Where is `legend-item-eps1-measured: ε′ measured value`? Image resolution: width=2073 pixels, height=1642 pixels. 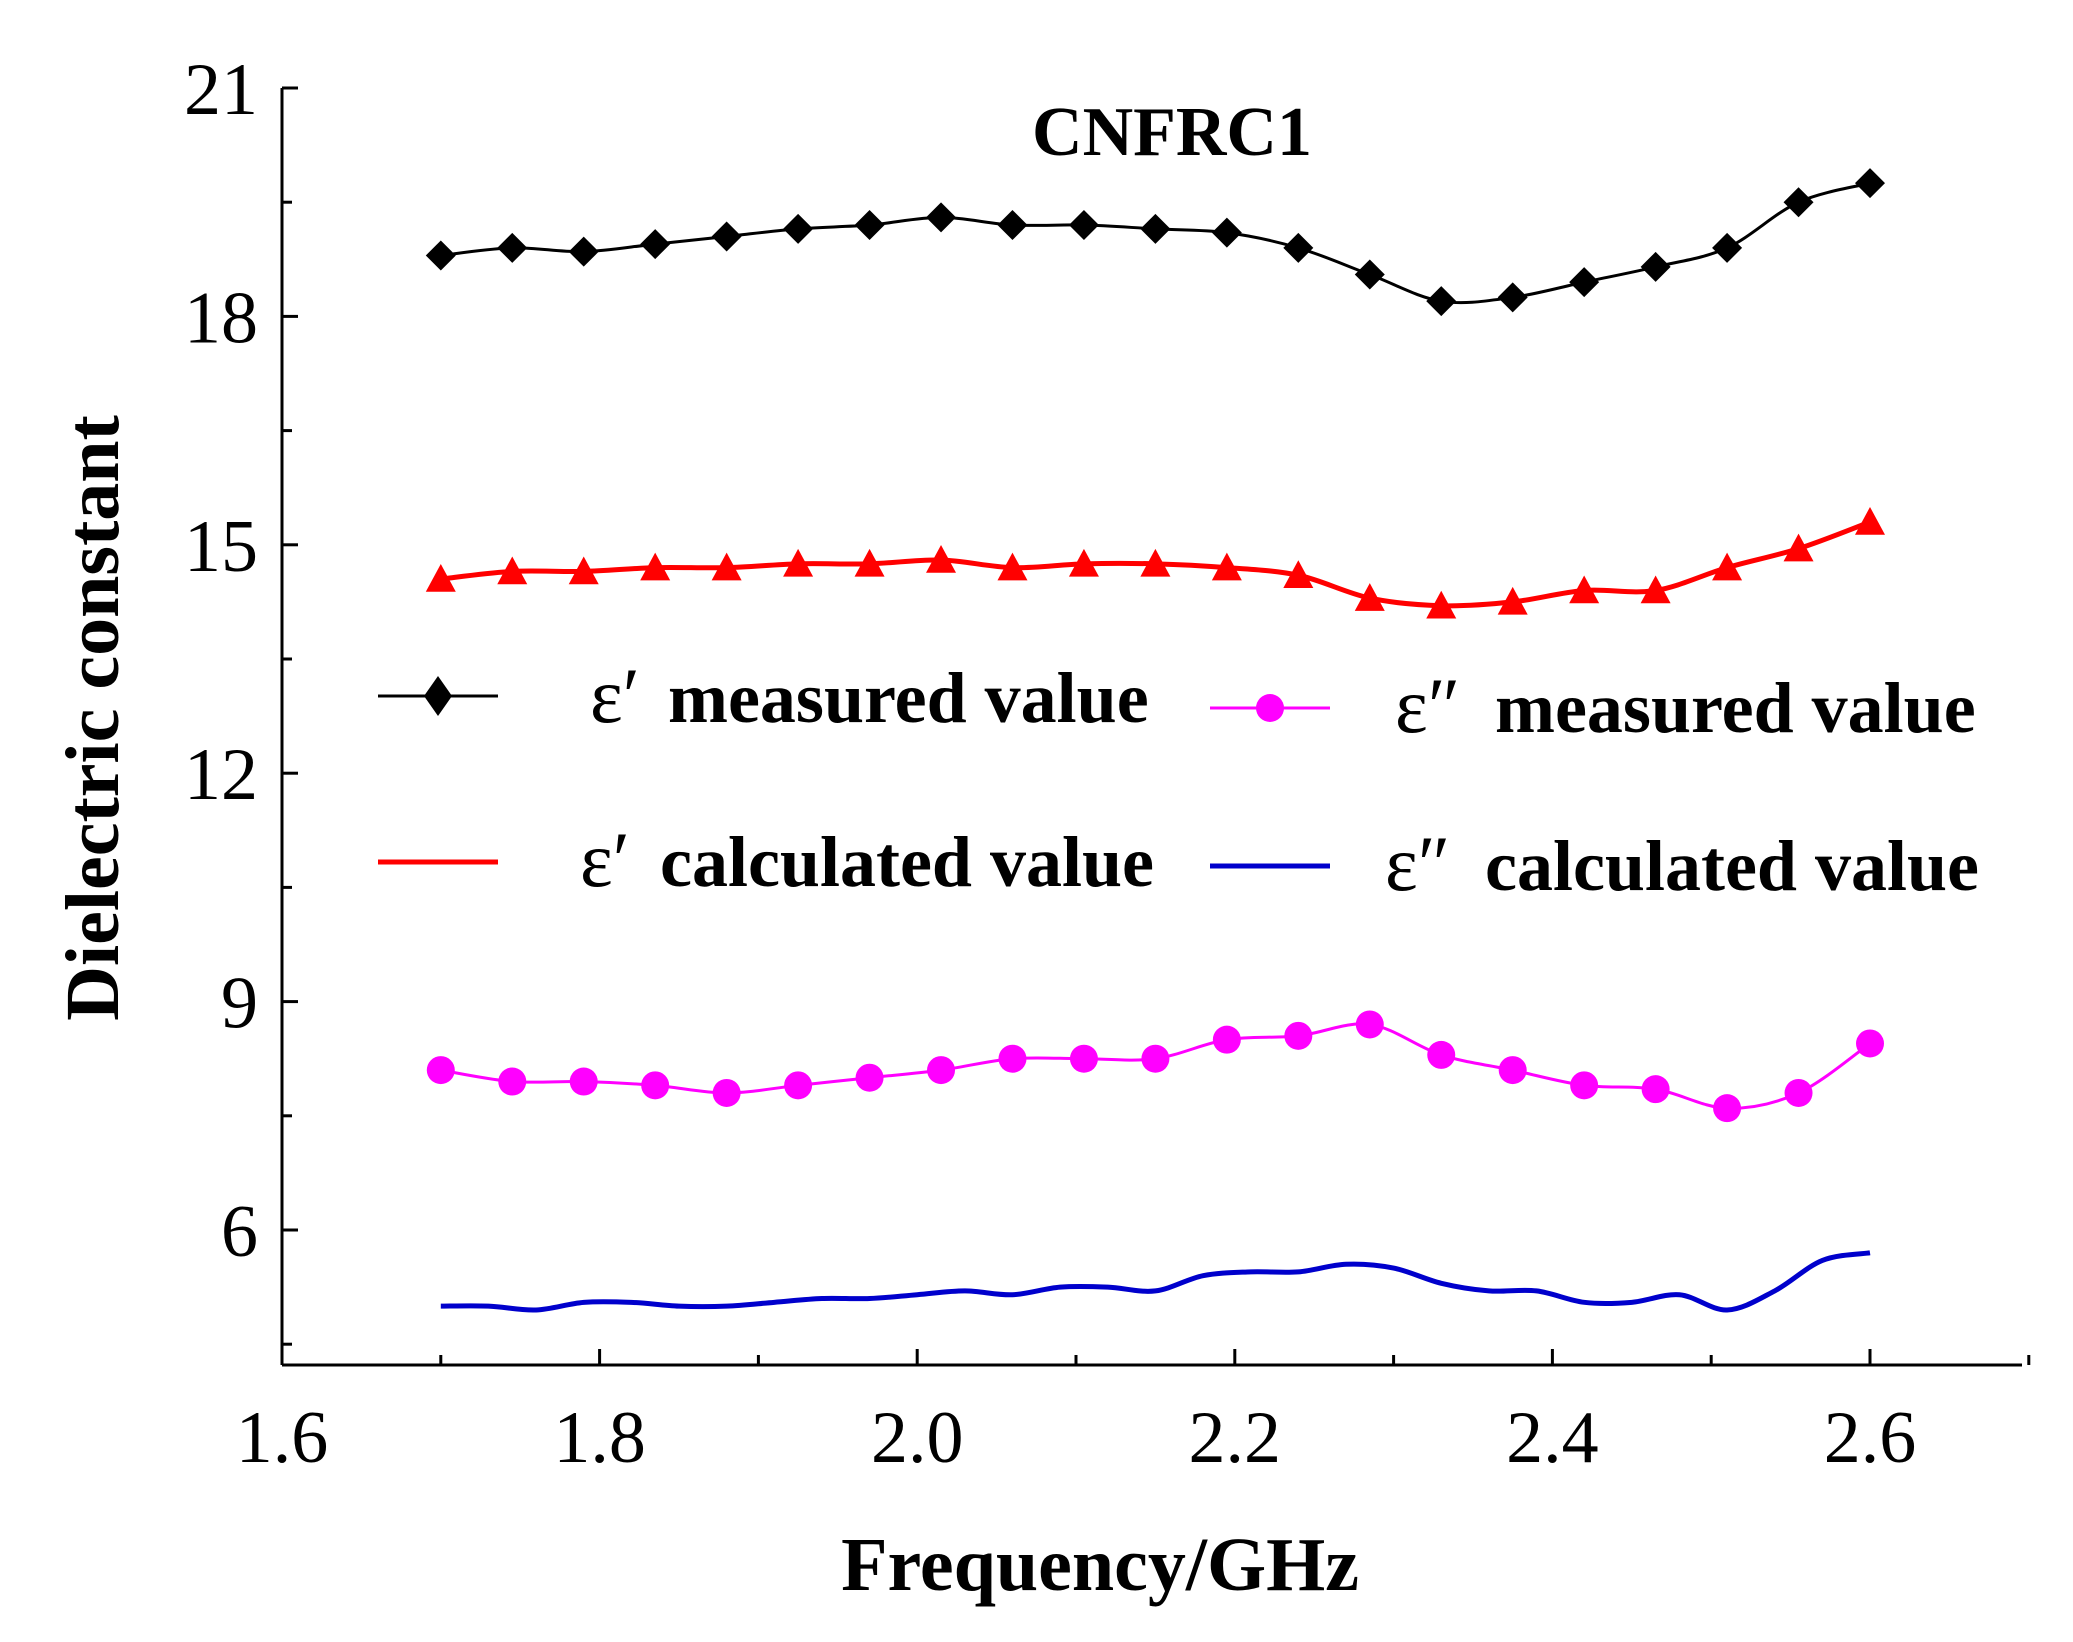 legend-item-eps1-measured: ε′ measured value is located at coordinates (763, 695).